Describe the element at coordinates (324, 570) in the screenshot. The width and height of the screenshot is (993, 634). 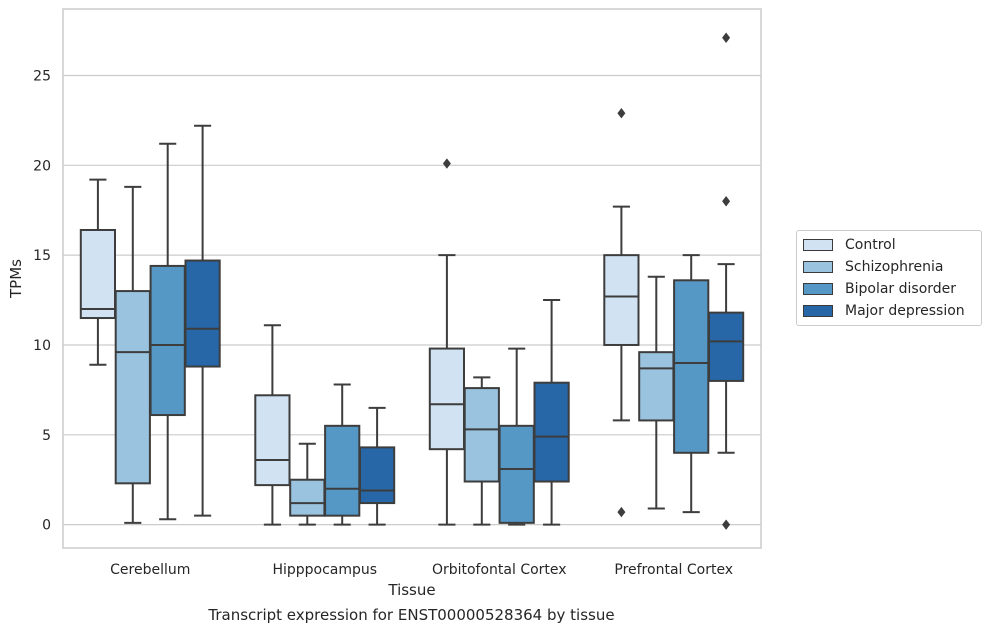
I see `x-tick-label: Hipppocampus` at that location.